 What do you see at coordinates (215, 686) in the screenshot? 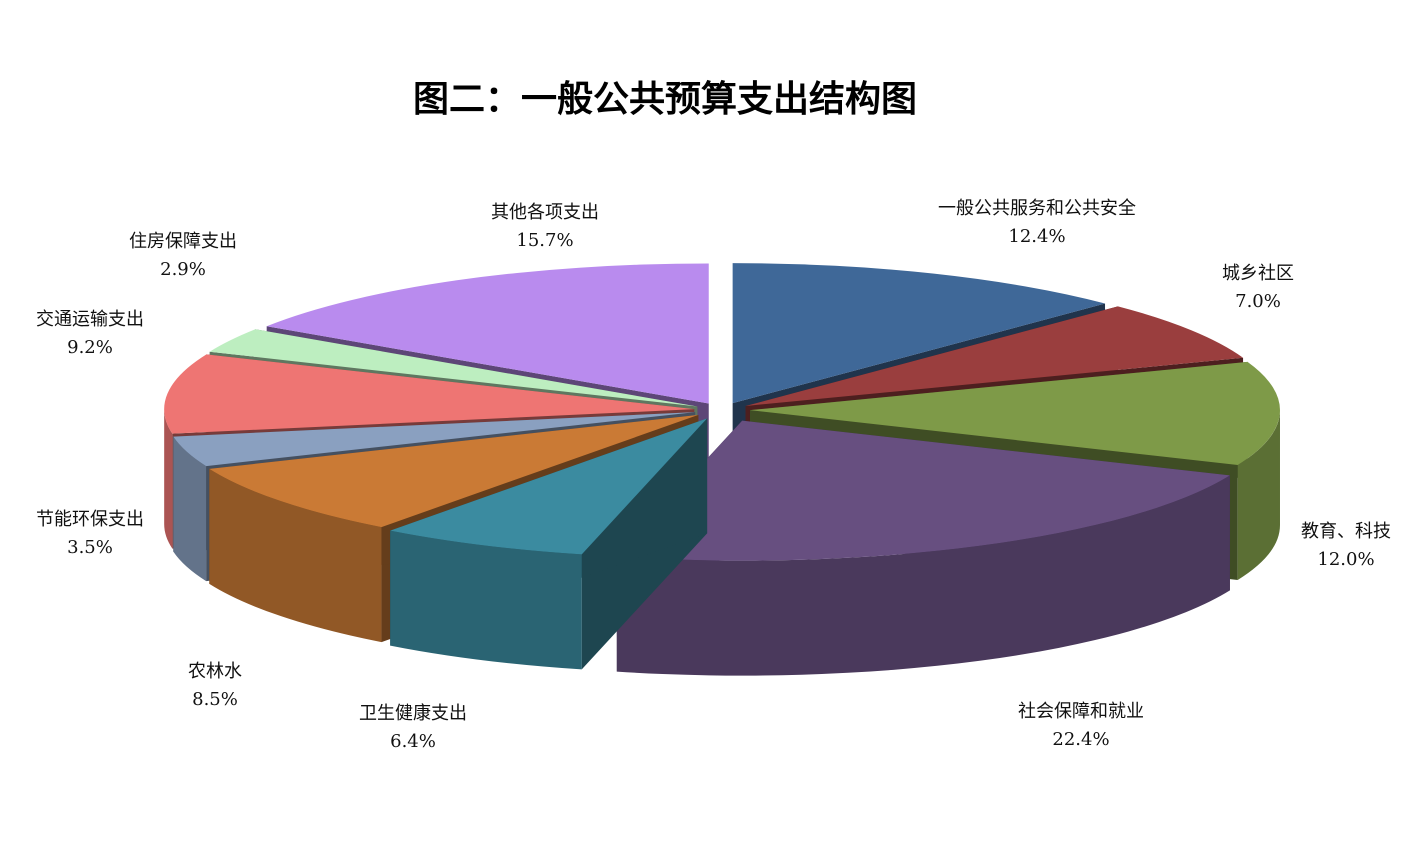
I see `data-label: 农林水 8.5%` at bounding box center [215, 686].